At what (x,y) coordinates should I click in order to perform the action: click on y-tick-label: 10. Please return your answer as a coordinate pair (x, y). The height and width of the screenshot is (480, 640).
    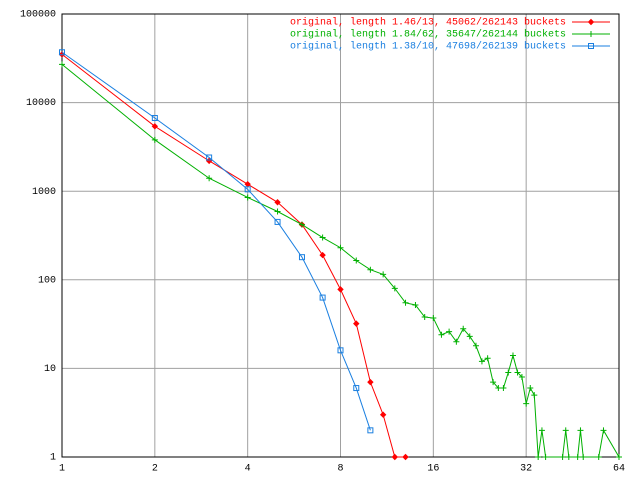
    Looking at the image, I should click on (50, 369).